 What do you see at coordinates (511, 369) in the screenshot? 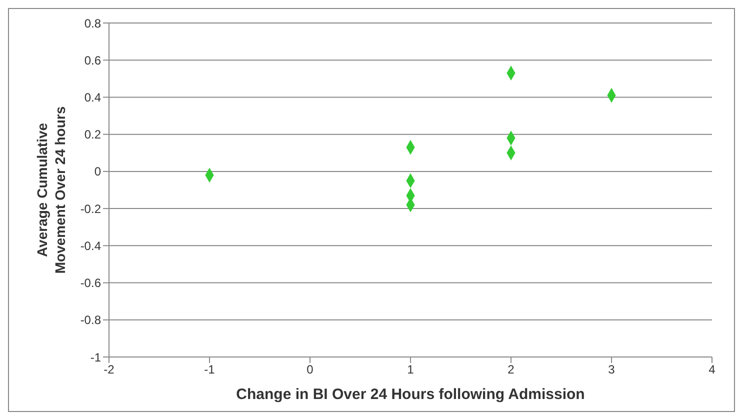
I see `x-tick-label: 2` at bounding box center [511, 369].